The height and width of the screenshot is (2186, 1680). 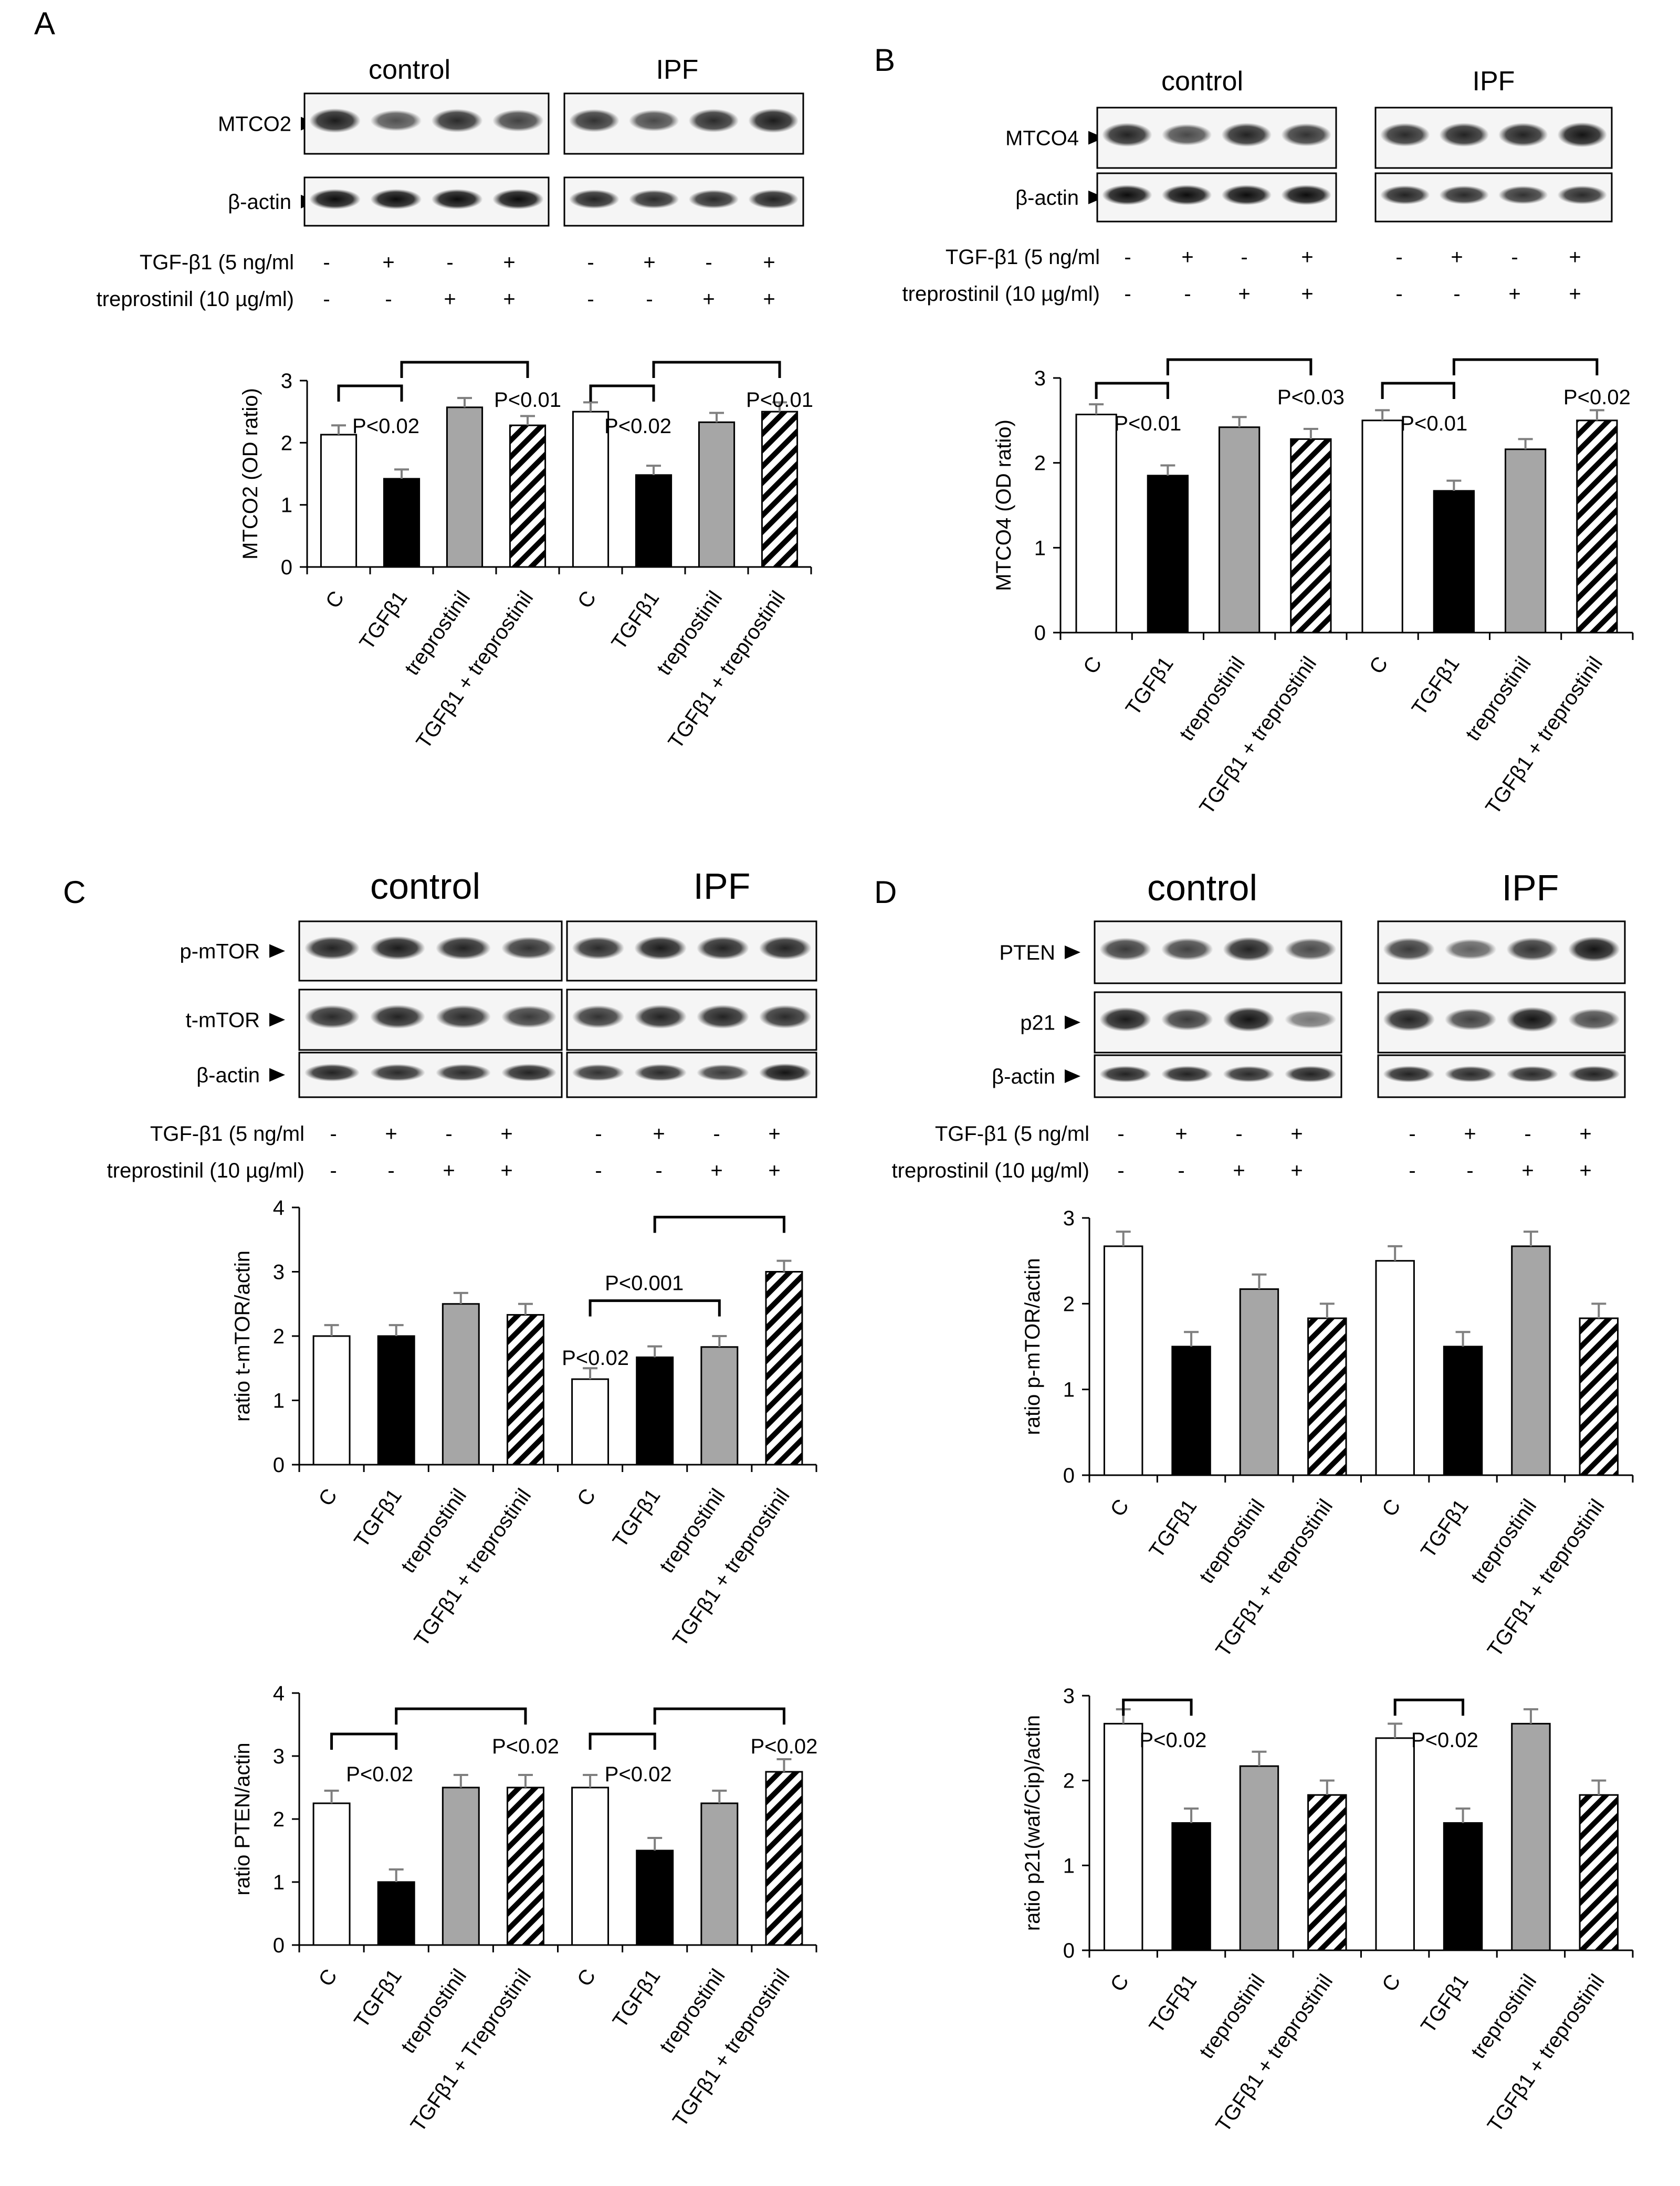 What do you see at coordinates (1027, 952) in the screenshot?
I see `blot-label: PTEN` at bounding box center [1027, 952].